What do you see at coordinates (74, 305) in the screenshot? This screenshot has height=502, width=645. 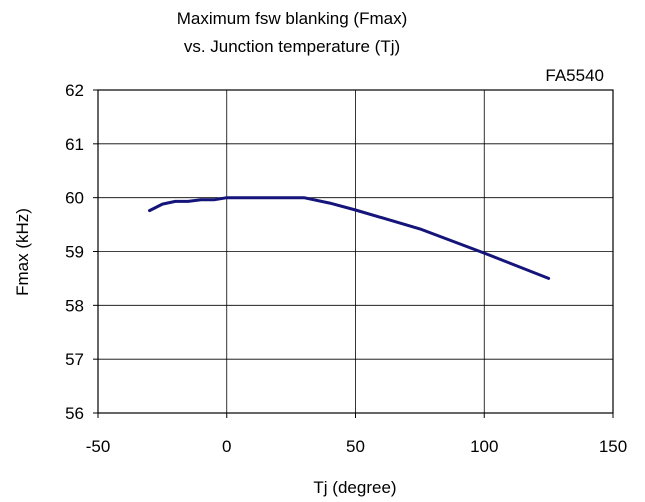 I see `y-tick-label: 58` at bounding box center [74, 305].